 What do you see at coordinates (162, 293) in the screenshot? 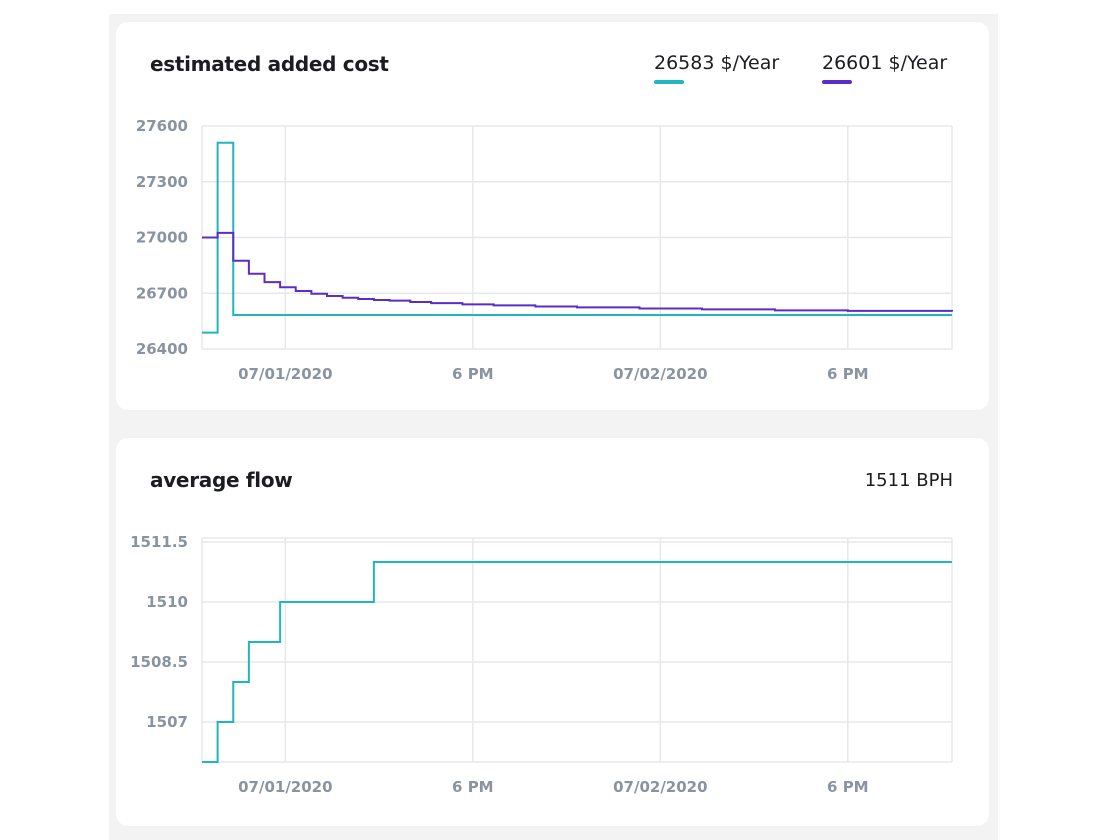
I see `y-tick-label: 26700` at bounding box center [162, 293].